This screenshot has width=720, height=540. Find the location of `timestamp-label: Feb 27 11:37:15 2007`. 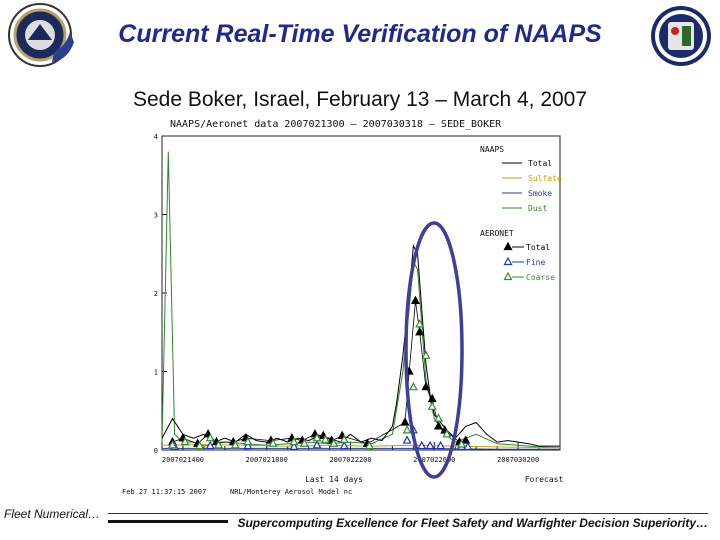

timestamp-label: Feb 27 11:37:15 2007 is located at coordinates (164, 492).